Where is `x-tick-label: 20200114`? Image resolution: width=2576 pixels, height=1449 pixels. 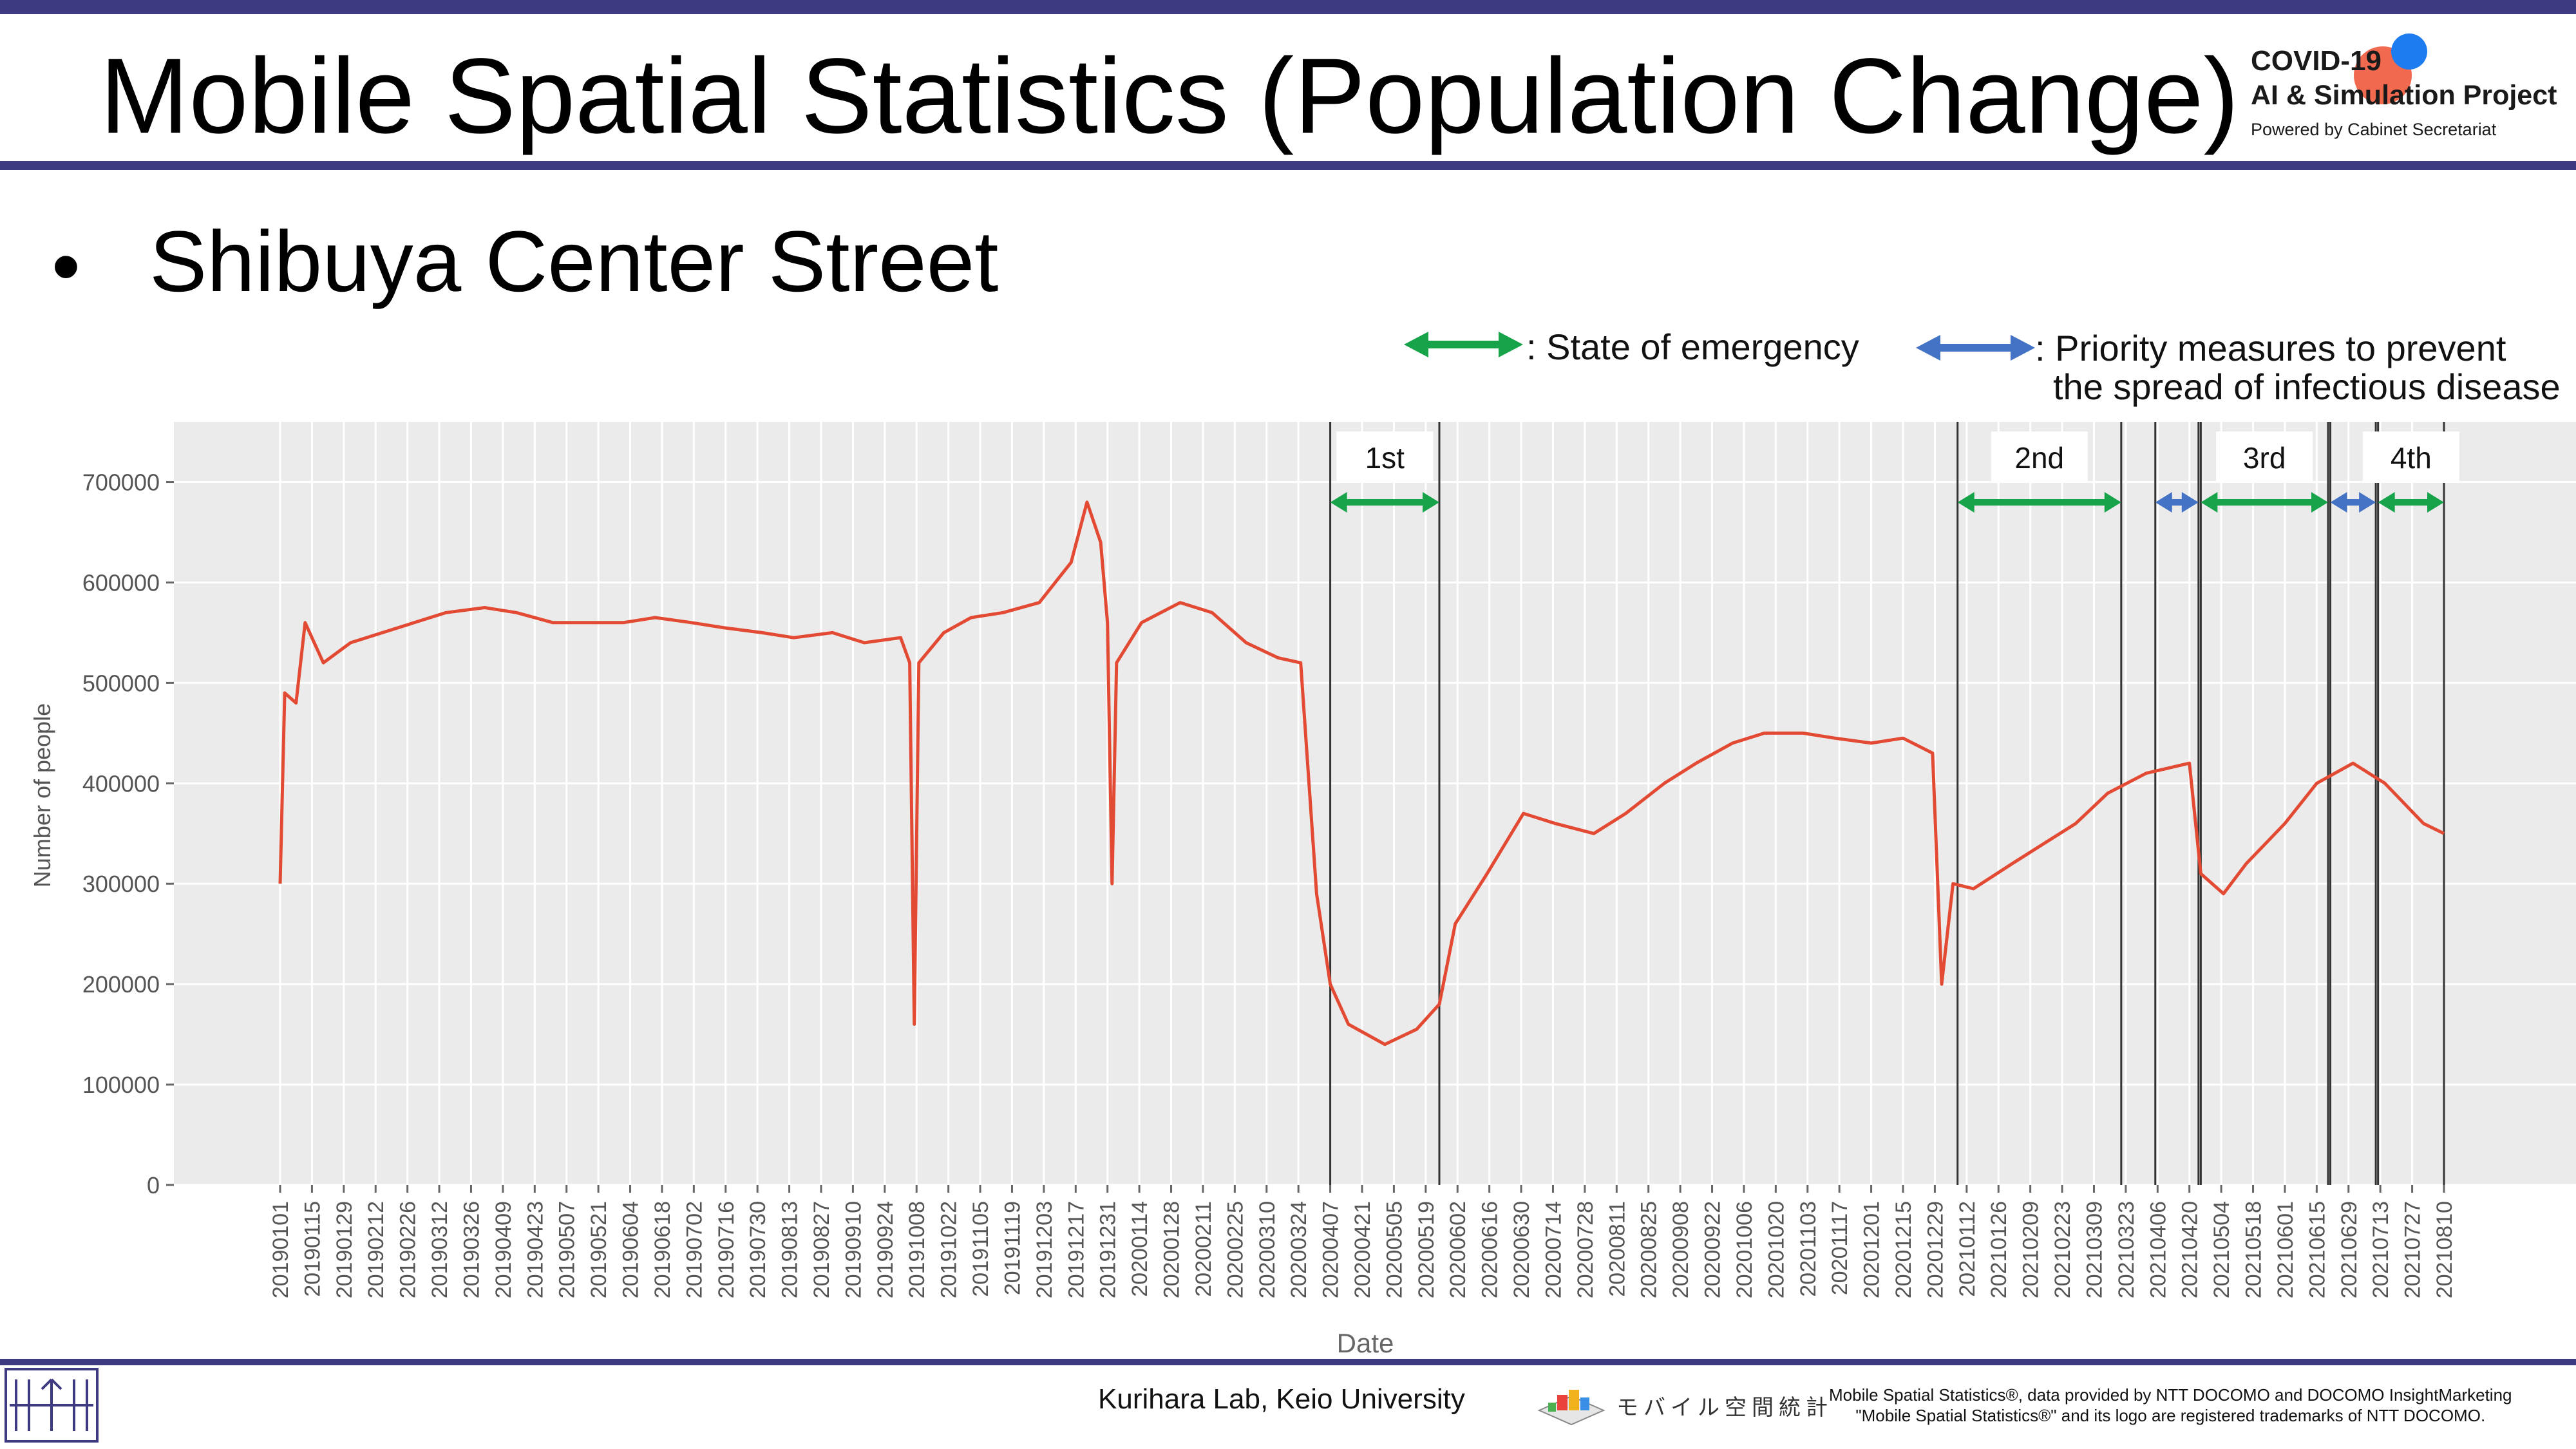
x-tick-label: 20200114 is located at coordinates (1140, 1249).